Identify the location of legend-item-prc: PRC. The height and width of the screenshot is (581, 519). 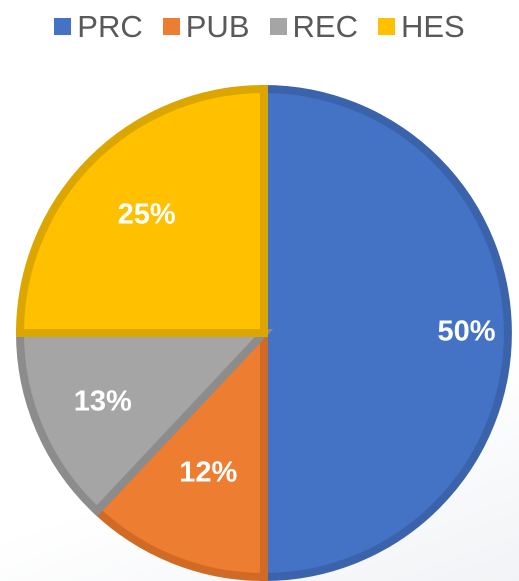
(98, 26).